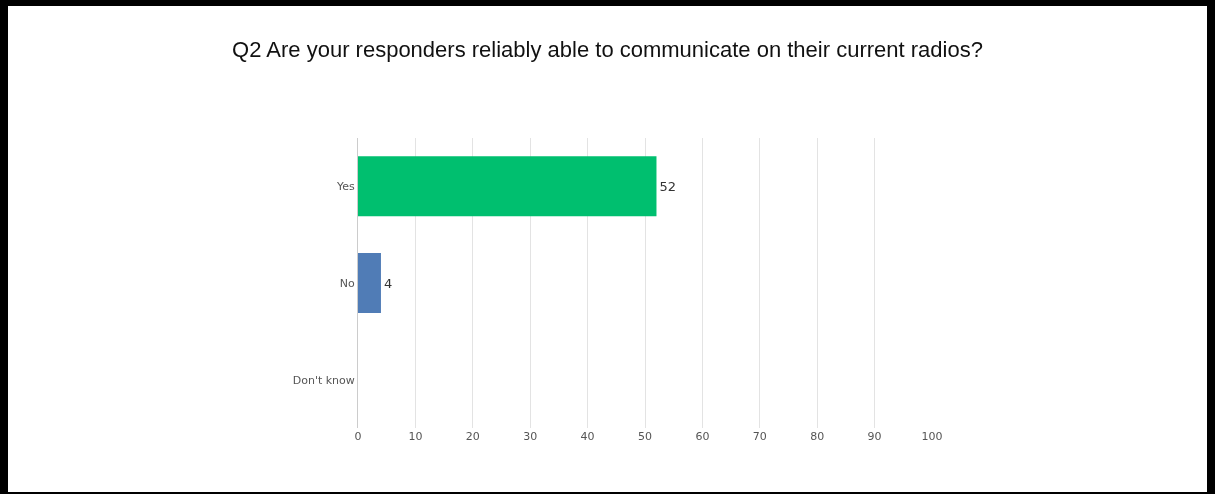 The height and width of the screenshot is (494, 1215). What do you see at coordinates (472, 436) in the screenshot?
I see `x-tick-label: 20` at bounding box center [472, 436].